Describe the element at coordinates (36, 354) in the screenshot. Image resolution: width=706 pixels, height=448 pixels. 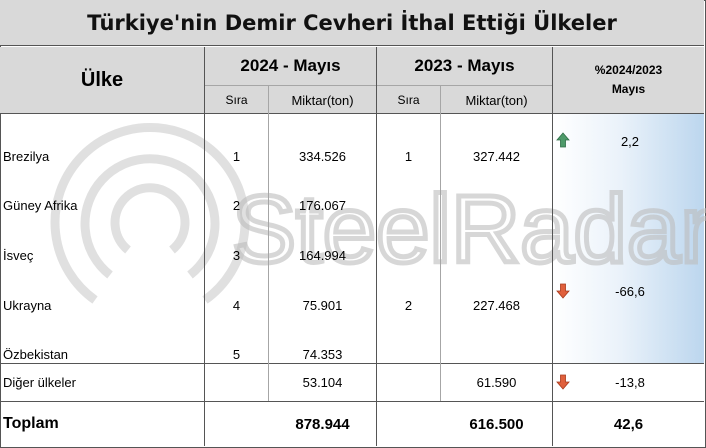
I see `row-country: Özbekistan` at that location.